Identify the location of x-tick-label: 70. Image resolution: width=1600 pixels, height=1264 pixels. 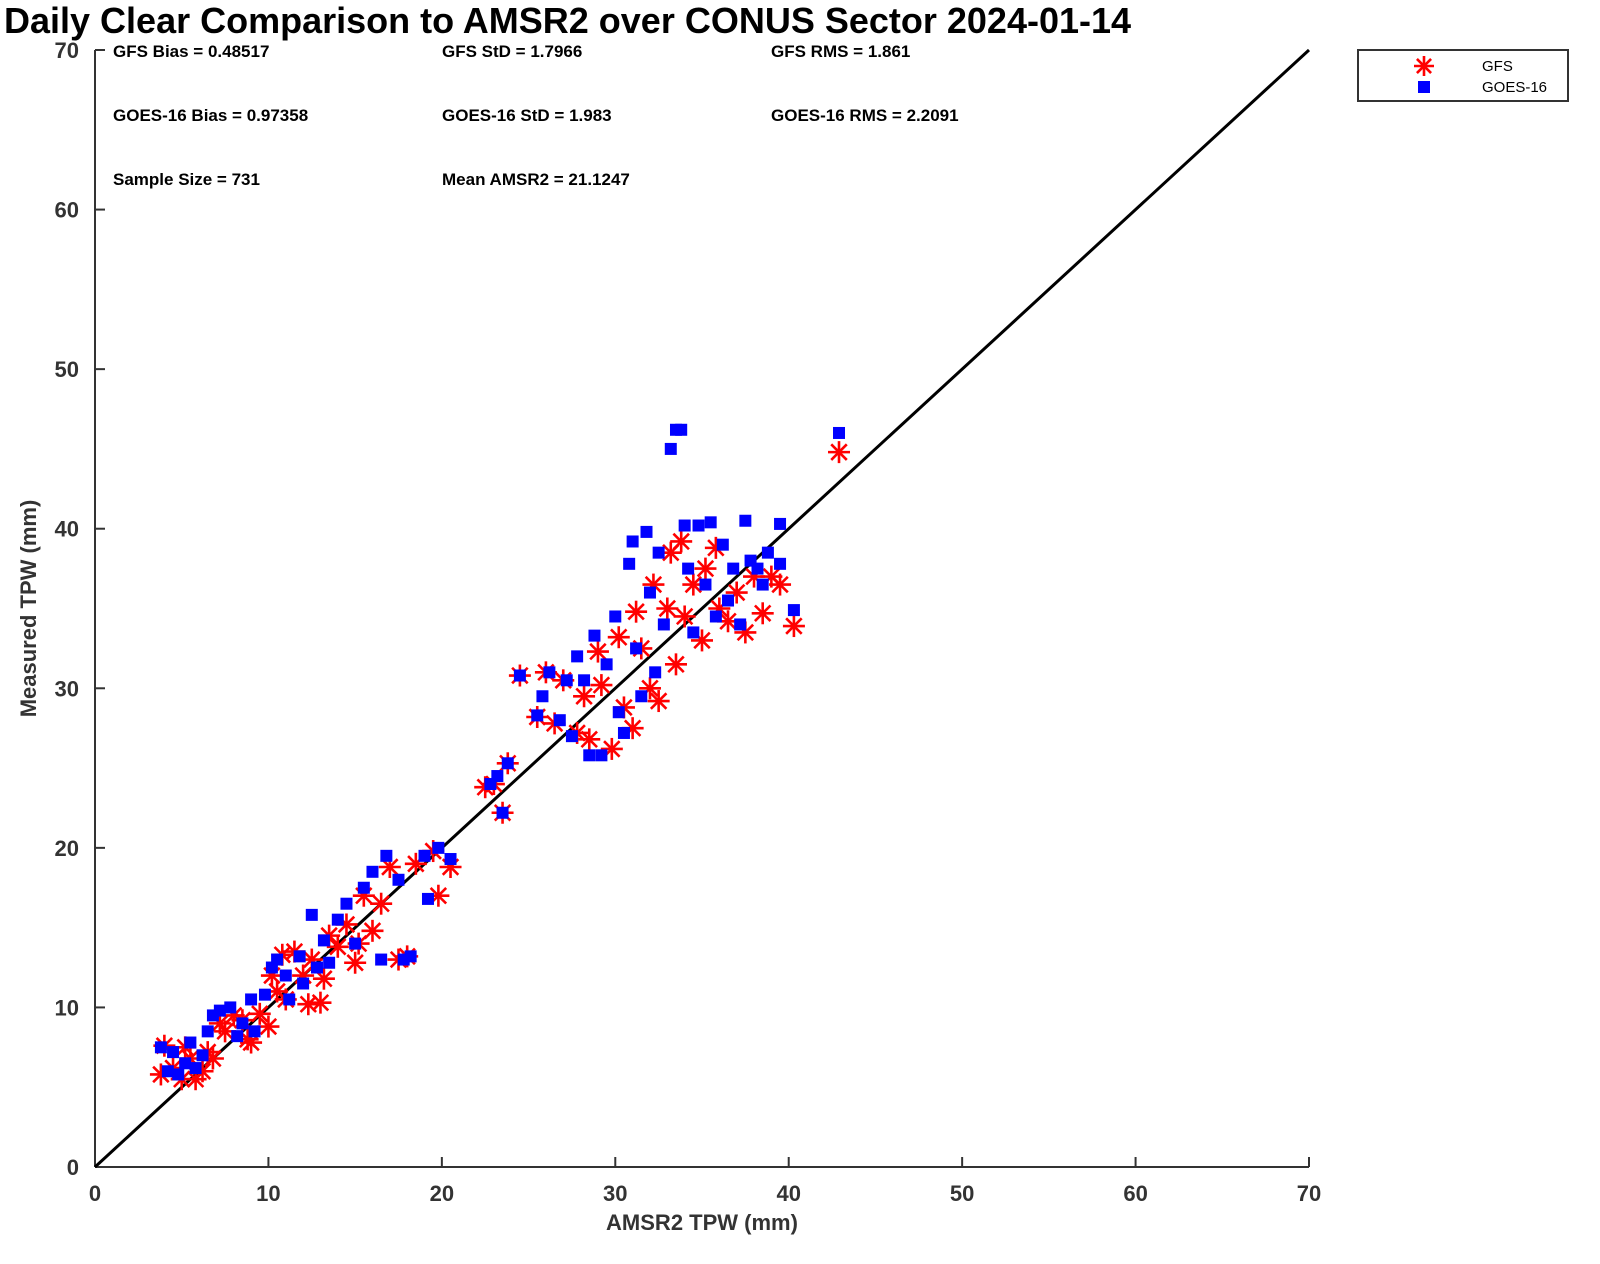
(1309, 1193).